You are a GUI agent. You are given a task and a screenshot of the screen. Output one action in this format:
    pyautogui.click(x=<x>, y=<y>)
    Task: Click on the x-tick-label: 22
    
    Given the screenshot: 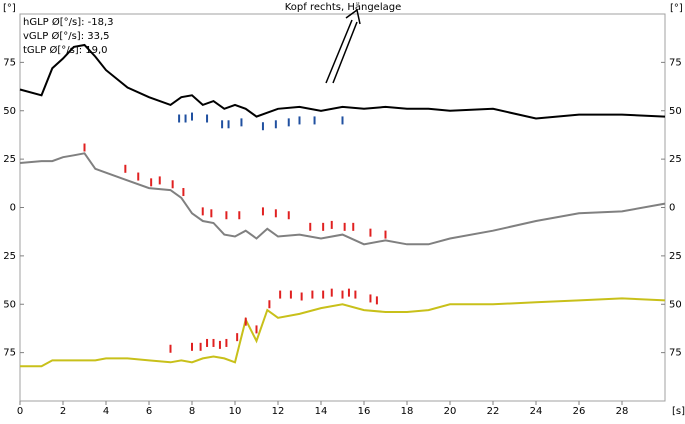 What is the action you would take?
    pyautogui.click(x=493, y=411)
    